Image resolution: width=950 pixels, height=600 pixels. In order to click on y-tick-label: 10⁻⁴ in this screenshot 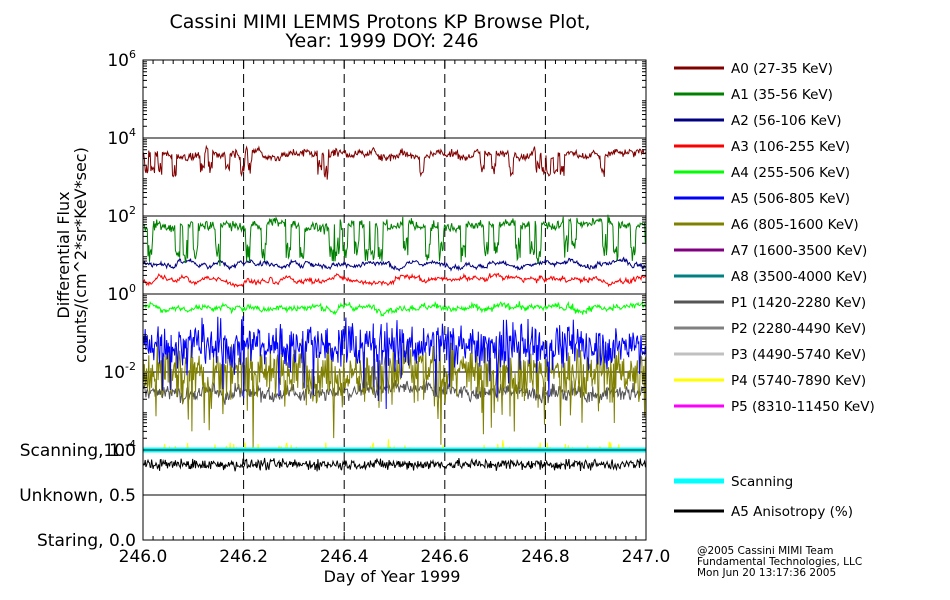, I will do `click(119, 449)`.